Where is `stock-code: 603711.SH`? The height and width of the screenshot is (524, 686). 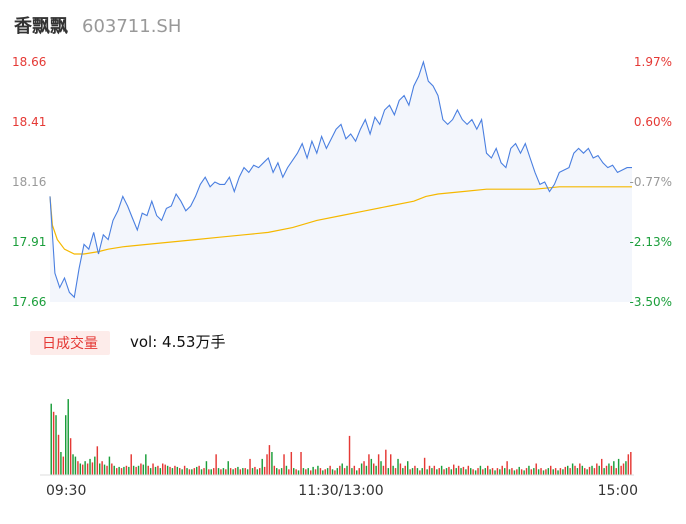 stock-code: 603711.SH is located at coordinates (131, 26).